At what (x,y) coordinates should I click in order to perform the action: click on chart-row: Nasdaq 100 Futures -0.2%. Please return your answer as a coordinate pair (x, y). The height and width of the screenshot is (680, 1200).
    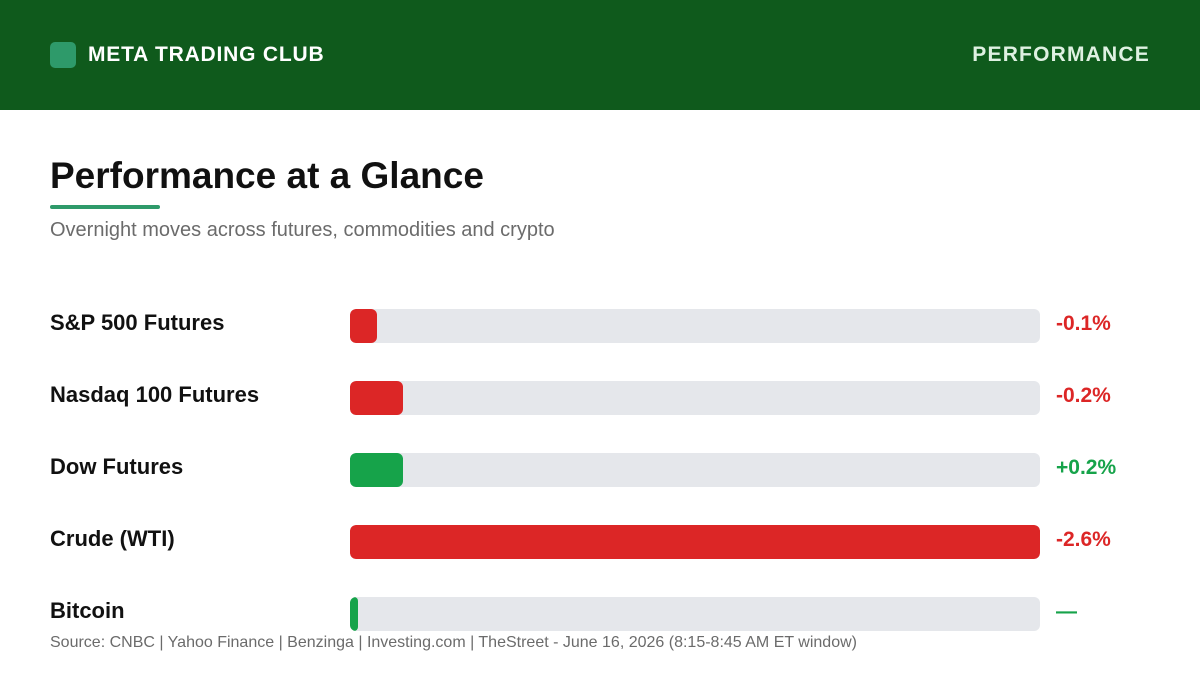
    Looking at the image, I should click on (600, 416).